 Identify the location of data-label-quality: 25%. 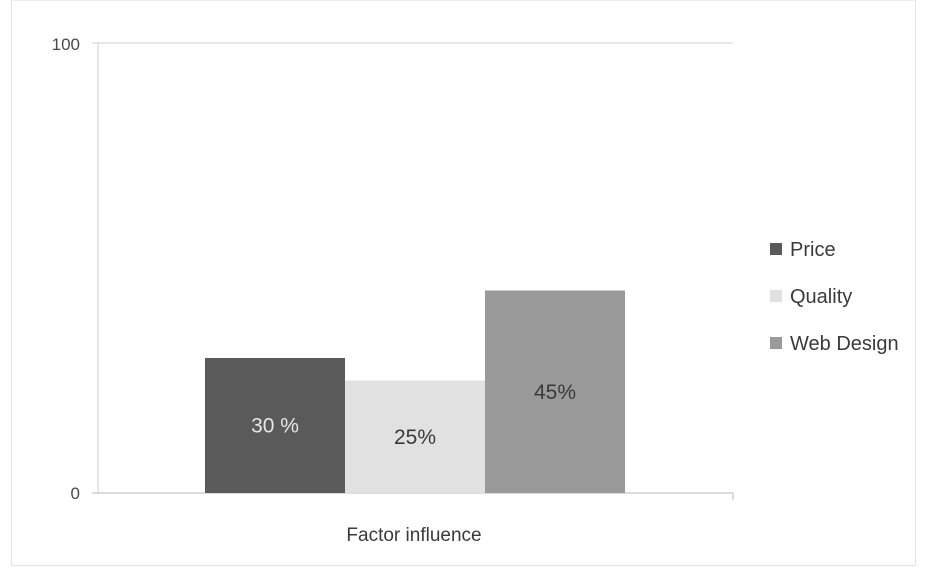
(415, 437).